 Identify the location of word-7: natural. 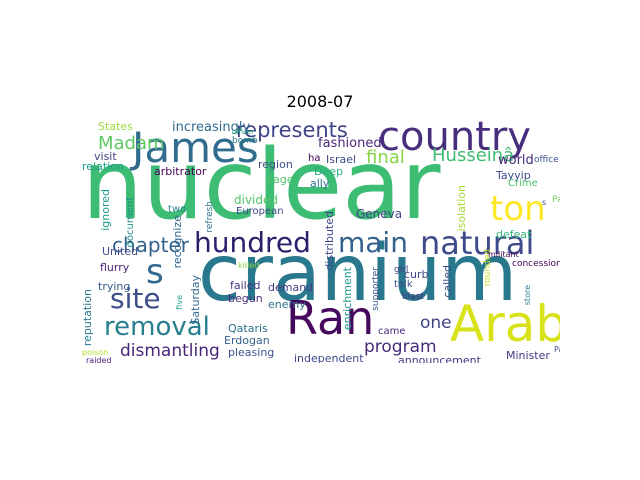
(477, 243).